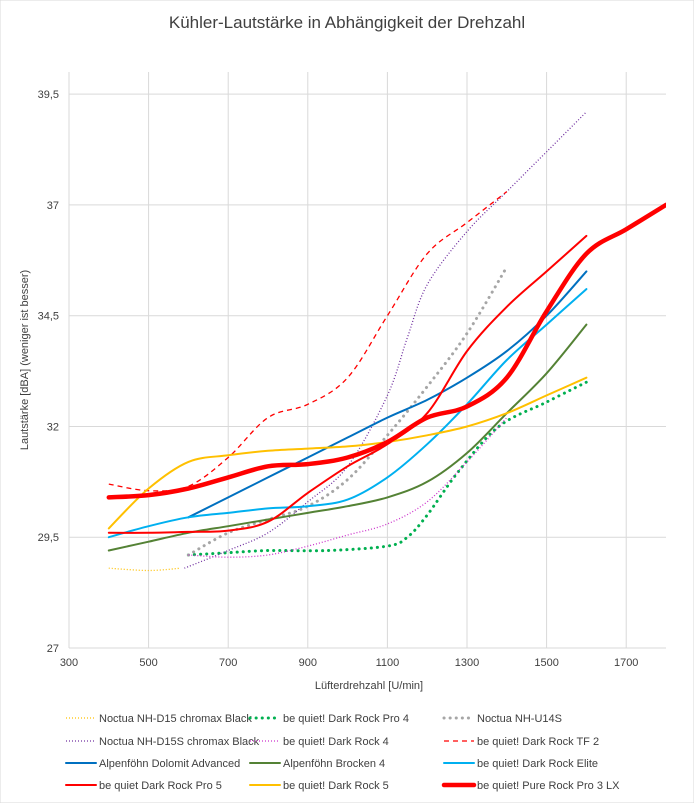 The width and height of the screenshot is (694, 803). Describe the element at coordinates (69, 663) in the screenshot. I see `x-tick-label: 300` at that location.